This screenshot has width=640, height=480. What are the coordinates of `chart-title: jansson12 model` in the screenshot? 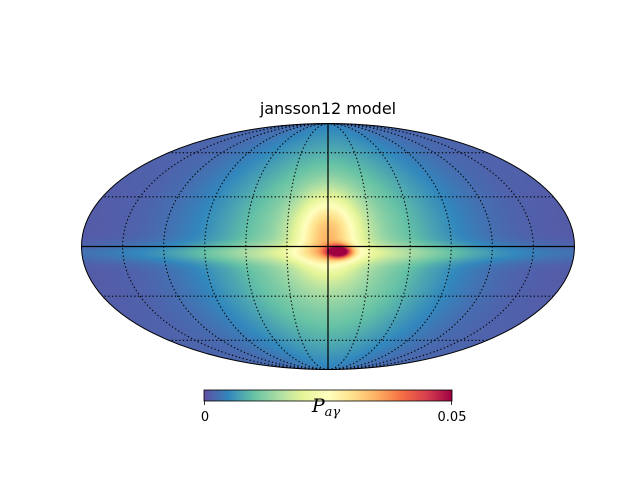 It's located at (327, 108).